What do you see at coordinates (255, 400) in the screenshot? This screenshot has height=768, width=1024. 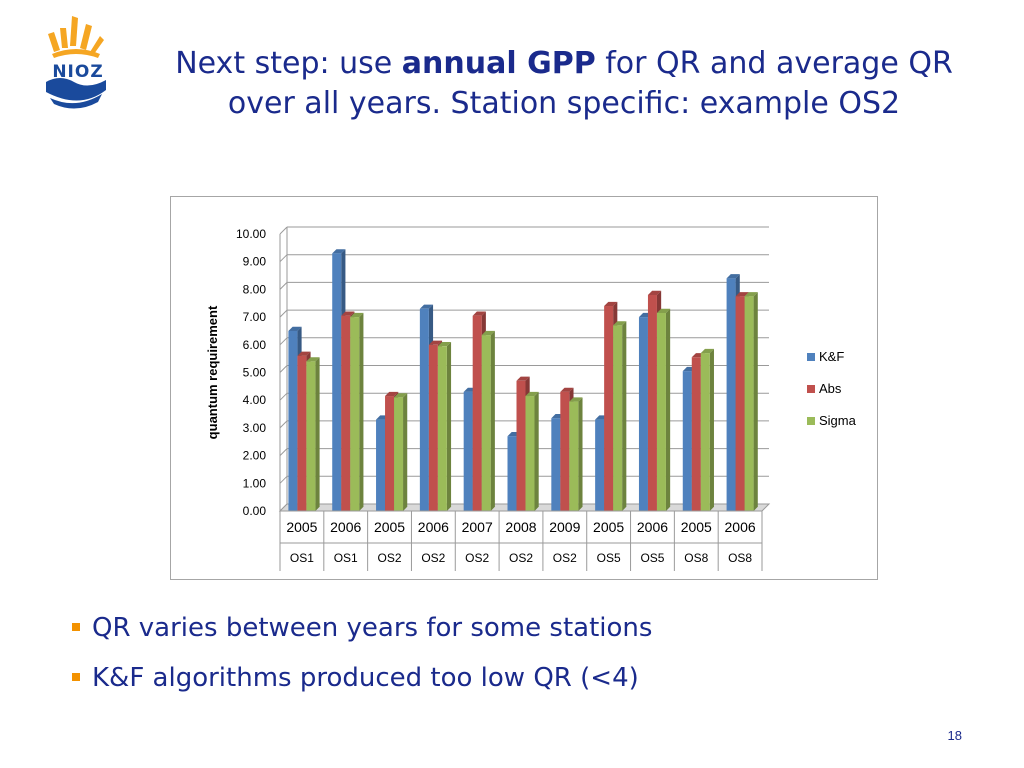 I see `y-tick-label: 4.00` at bounding box center [255, 400].